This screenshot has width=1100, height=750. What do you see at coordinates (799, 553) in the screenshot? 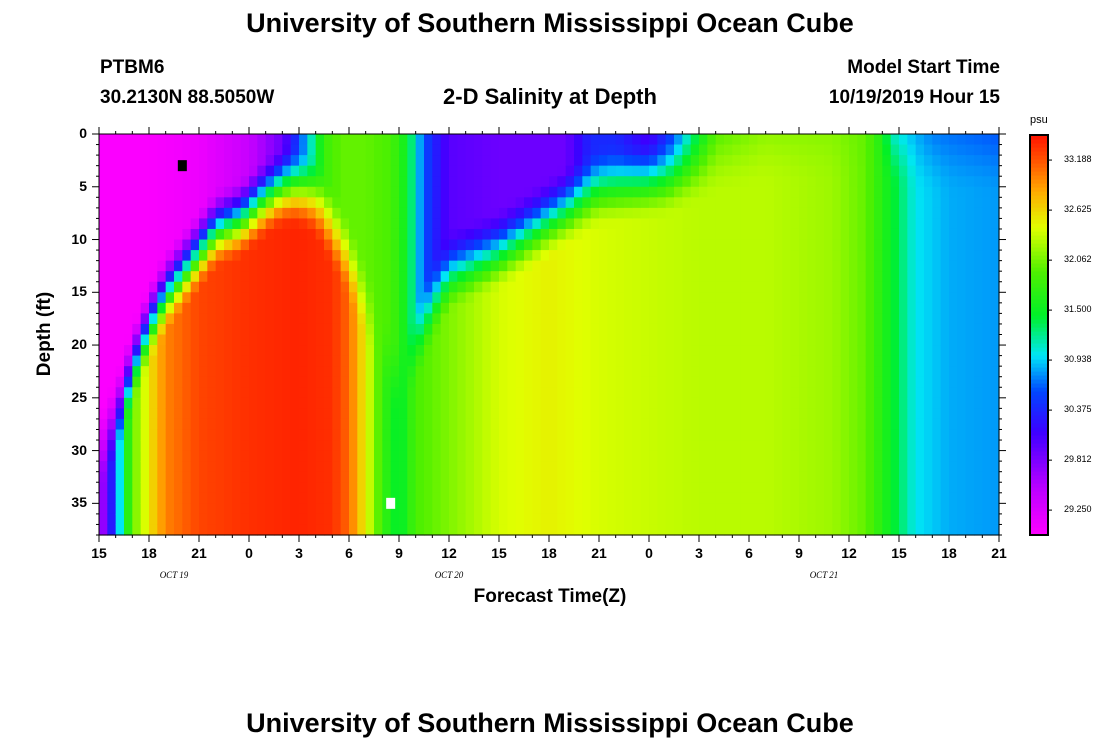
I see `x-tick-label: 9` at bounding box center [799, 553].